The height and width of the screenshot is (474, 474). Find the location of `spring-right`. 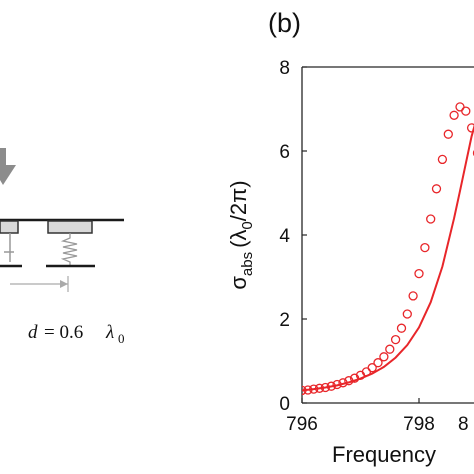

spring-right is located at coordinates (69, 249).